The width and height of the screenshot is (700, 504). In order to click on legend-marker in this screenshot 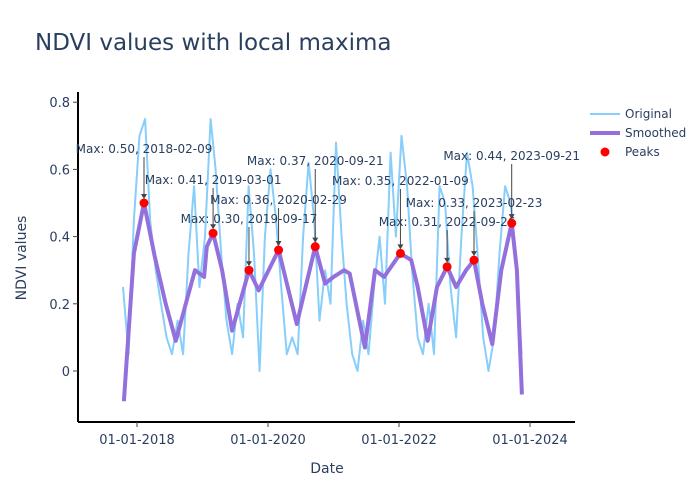, I will do `click(605, 152)`.